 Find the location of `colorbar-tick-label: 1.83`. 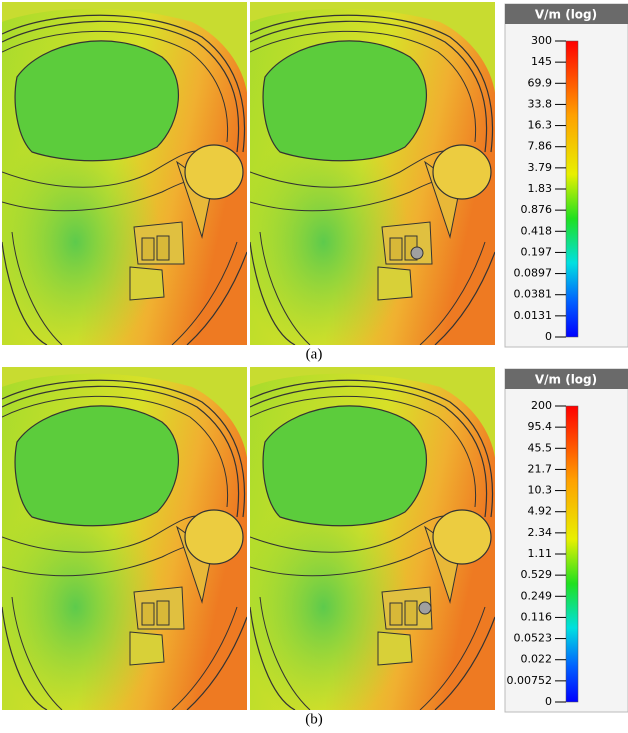

colorbar-tick-label: 1.83 is located at coordinates (540, 188).